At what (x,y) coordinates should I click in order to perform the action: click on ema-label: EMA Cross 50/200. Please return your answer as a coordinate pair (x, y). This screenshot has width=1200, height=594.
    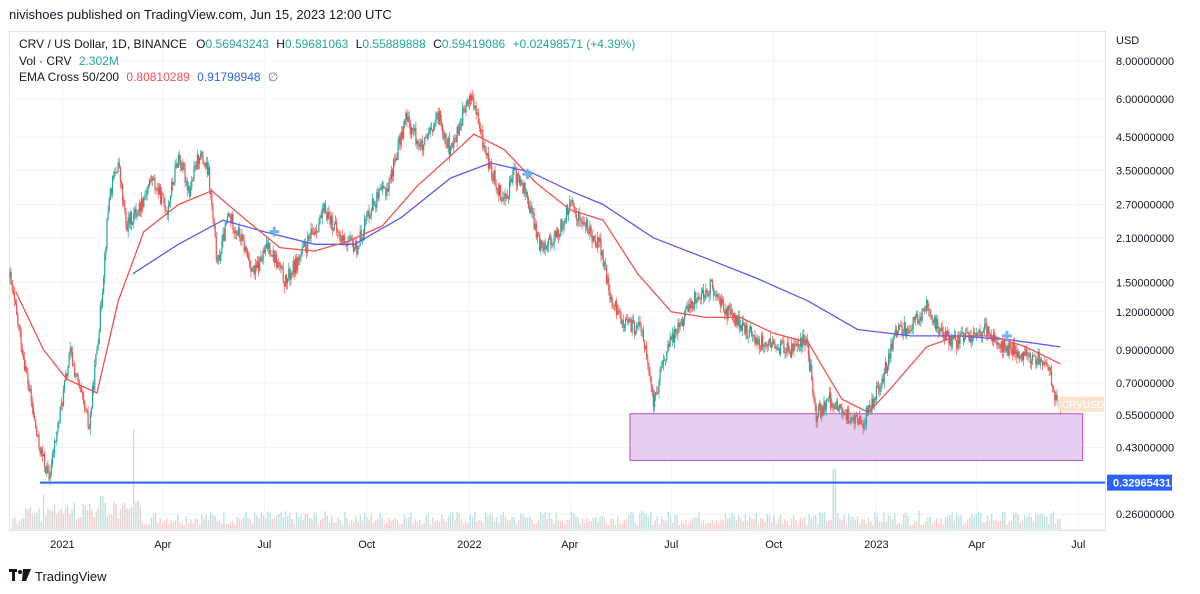
    Looking at the image, I should click on (69, 77).